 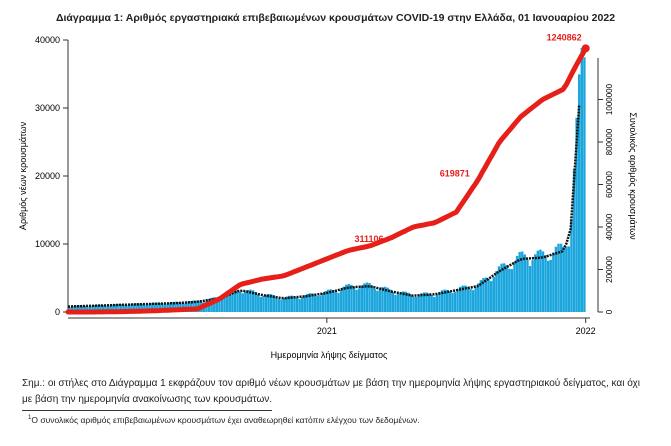 What do you see at coordinates (147, 410) in the screenshot?
I see `footnote-divider` at bounding box center [147, 410].